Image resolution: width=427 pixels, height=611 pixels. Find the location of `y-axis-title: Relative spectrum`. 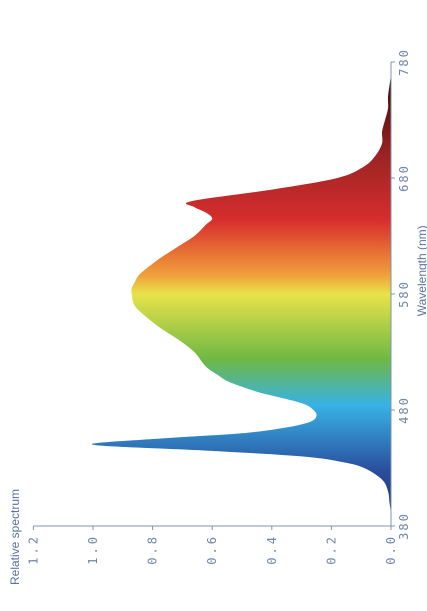

y-axis-title: Relative spectrum is located at coordinates (15, 537).